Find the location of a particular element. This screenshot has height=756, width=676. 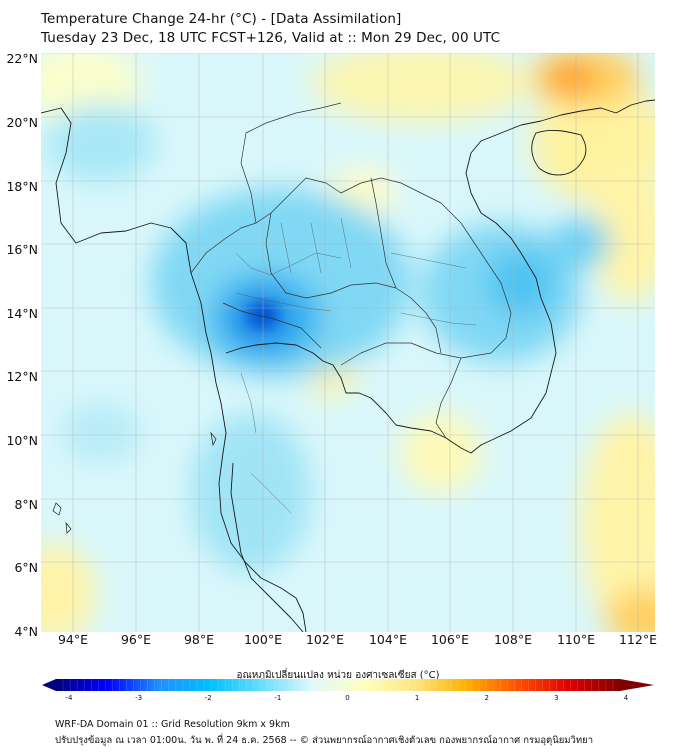

colorbar-tick-label: 0 is located at coordinates (347, 698).